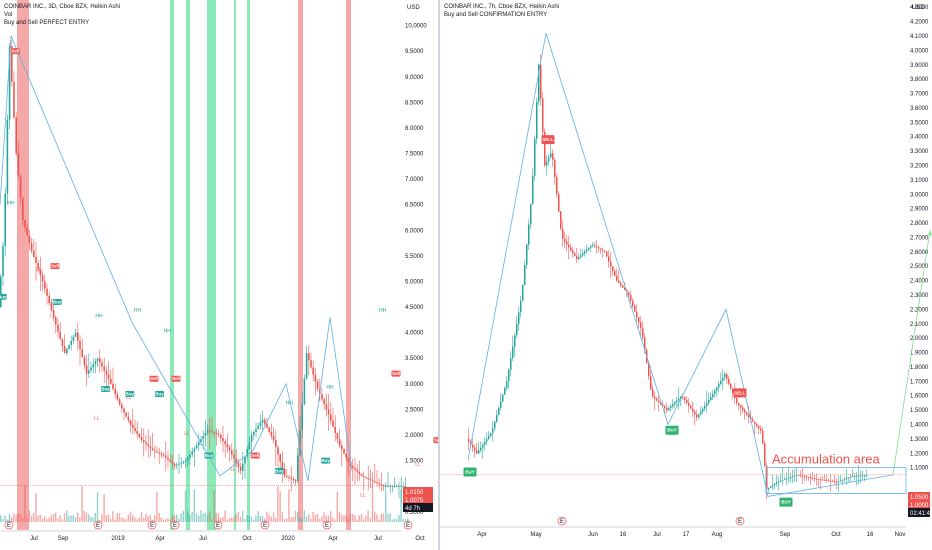 Image resolution: width=932 pixels, height=550 pixels. Describe the element at coordinates (154, 378) in the screenshot. I see `sell-signal-label: Sell` at that location.